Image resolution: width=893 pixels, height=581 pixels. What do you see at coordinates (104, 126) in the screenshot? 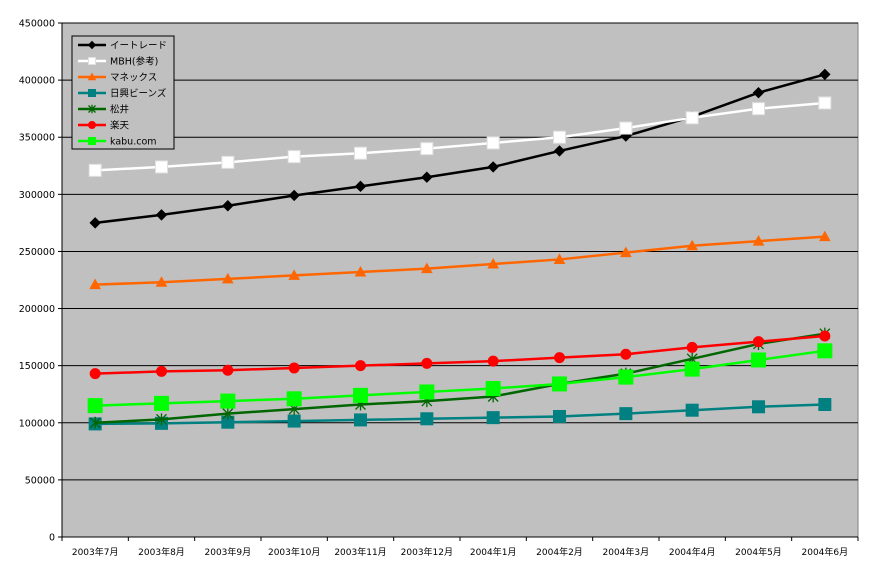
I see `legend-item: 楽天` at bounding box center [104, 126].